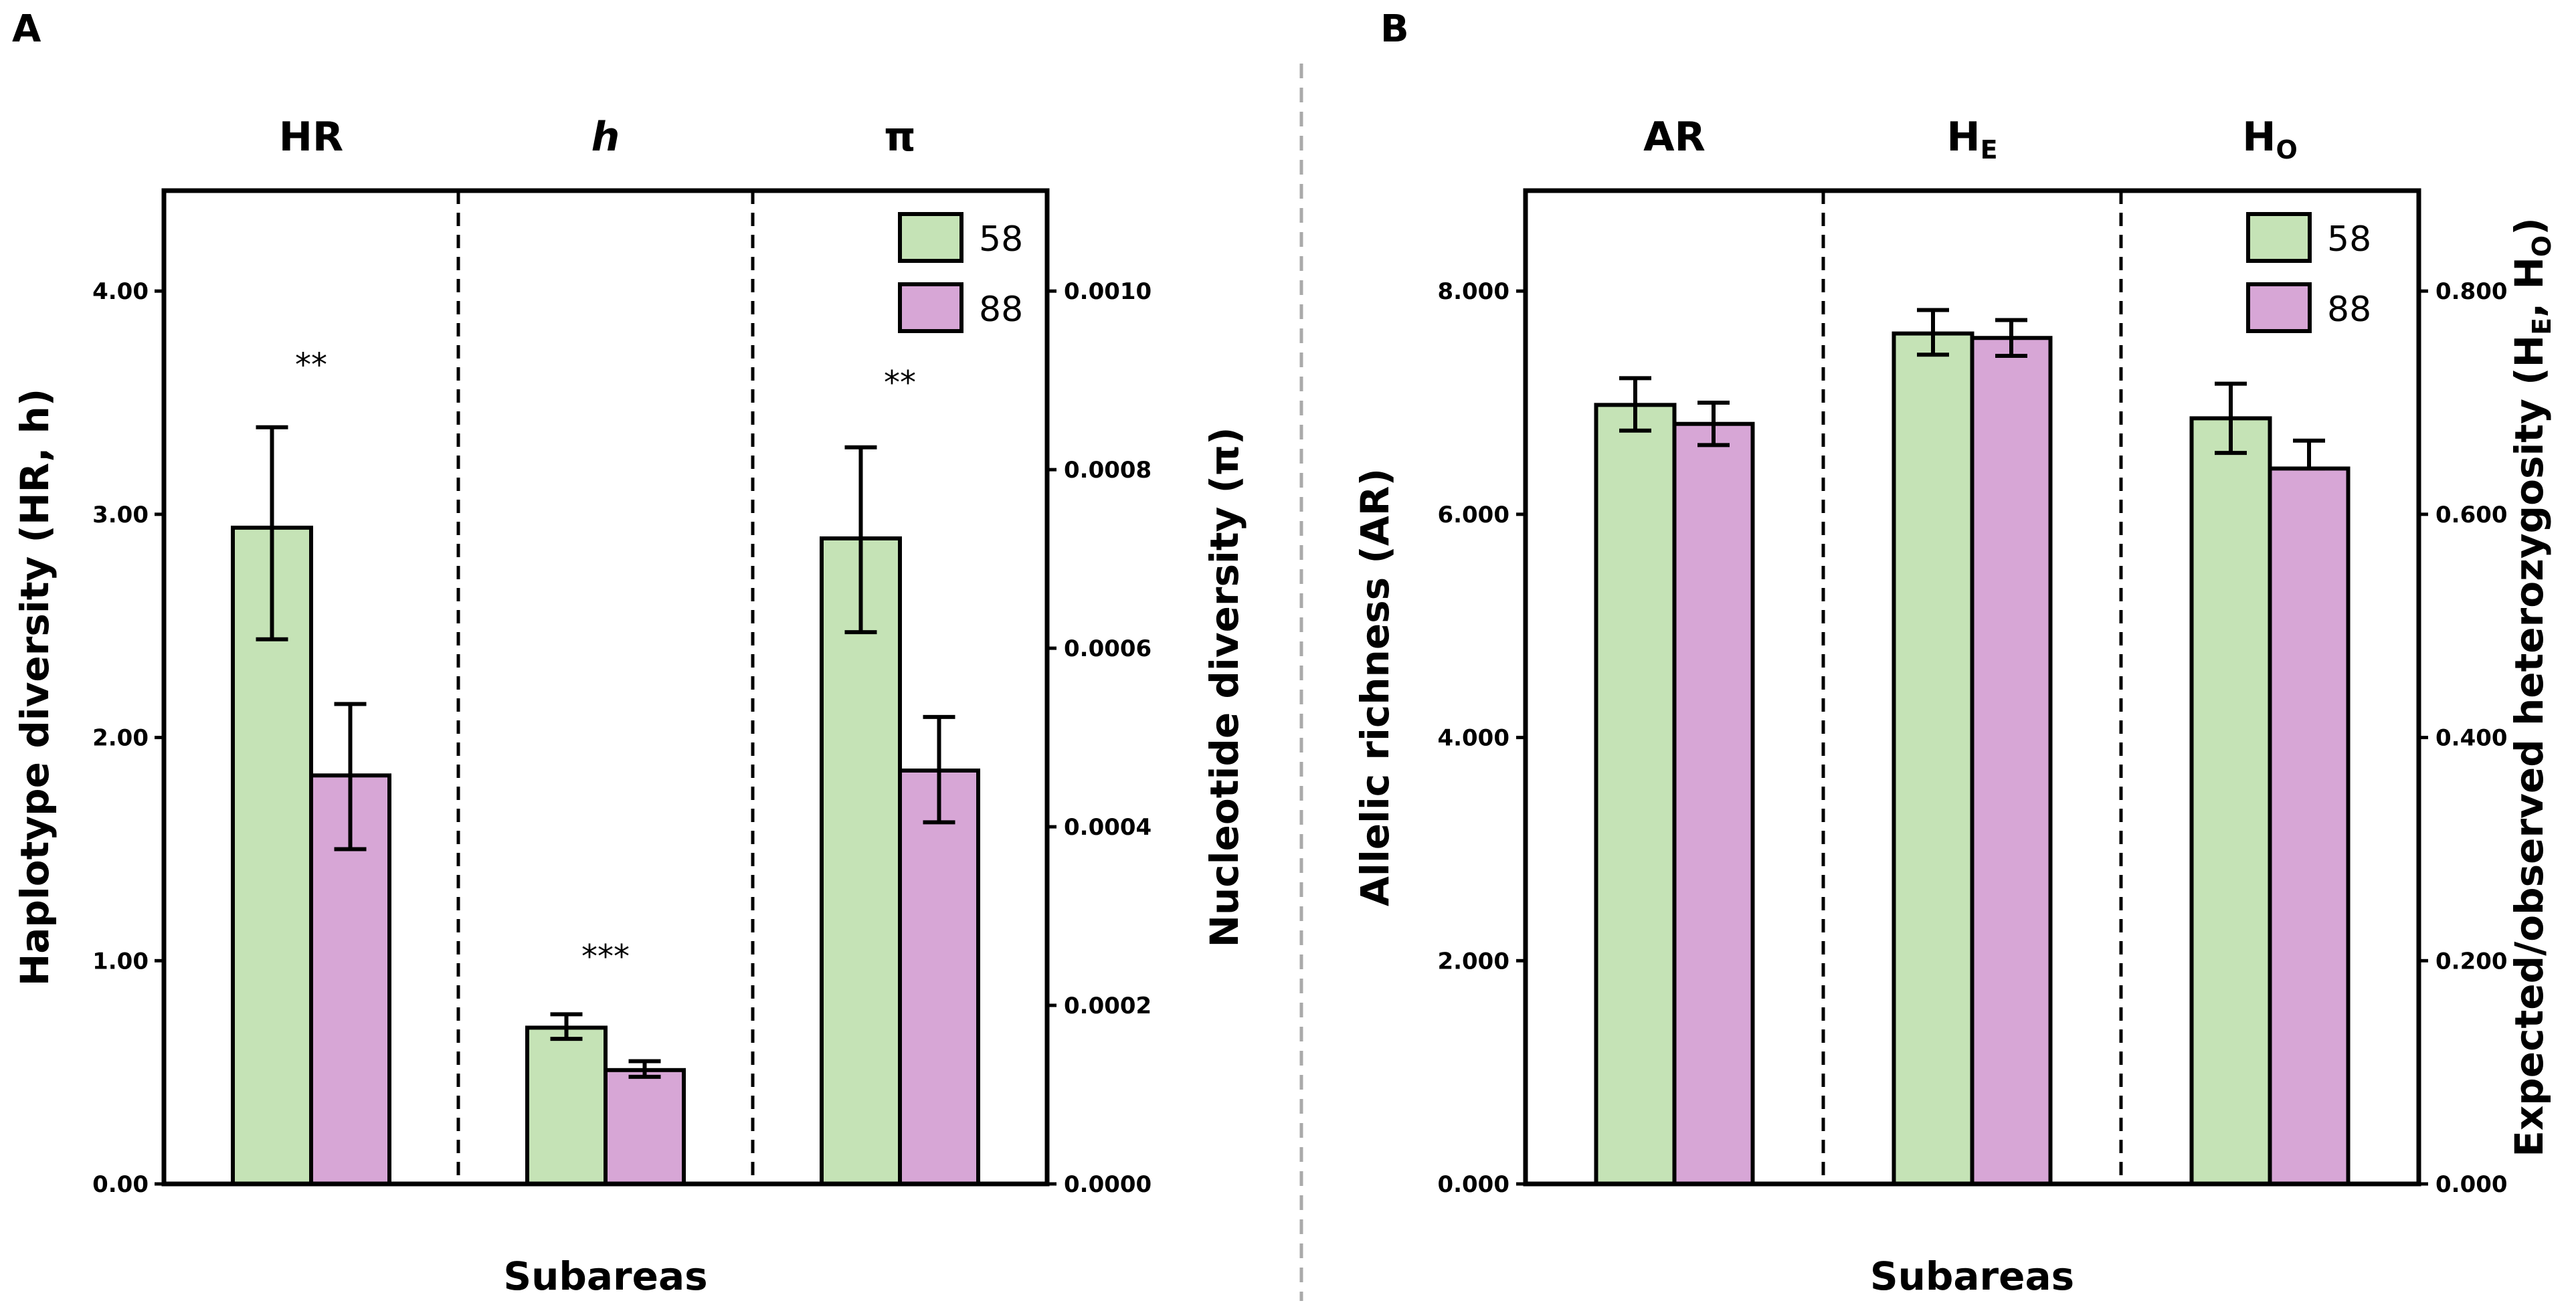 The width and height of the screenshot is (2576, 1307). What do you see at coordinates (2471, 291) in the screenshot?
I see `right-tick-label: 0.800` at bounding box center [2471, 291].